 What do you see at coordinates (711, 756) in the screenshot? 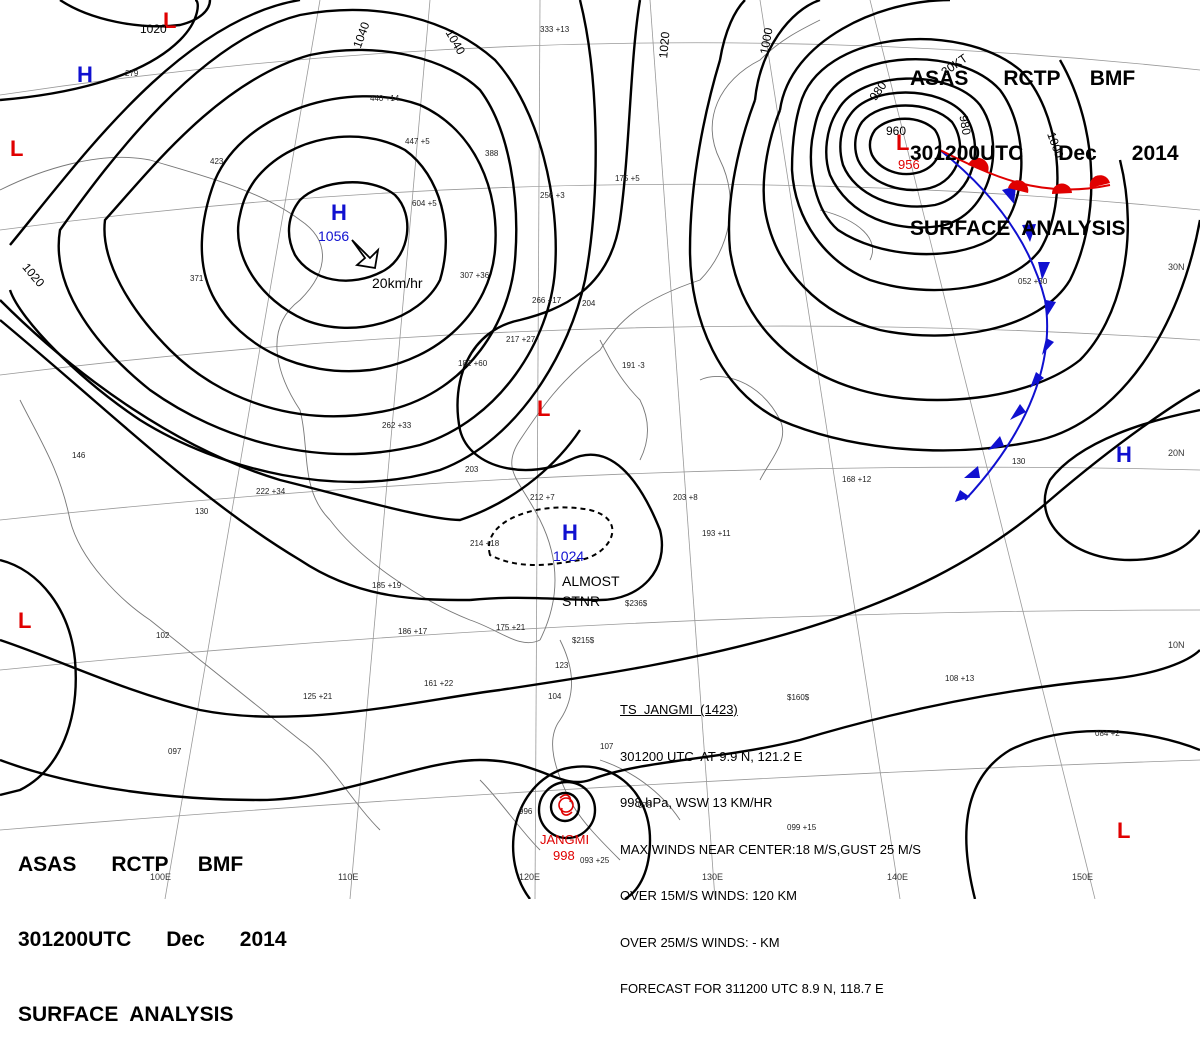
I see `storm-position: 301200 UTC AT 9.9 N, 121.2 E` at bounding box center [711, 756].